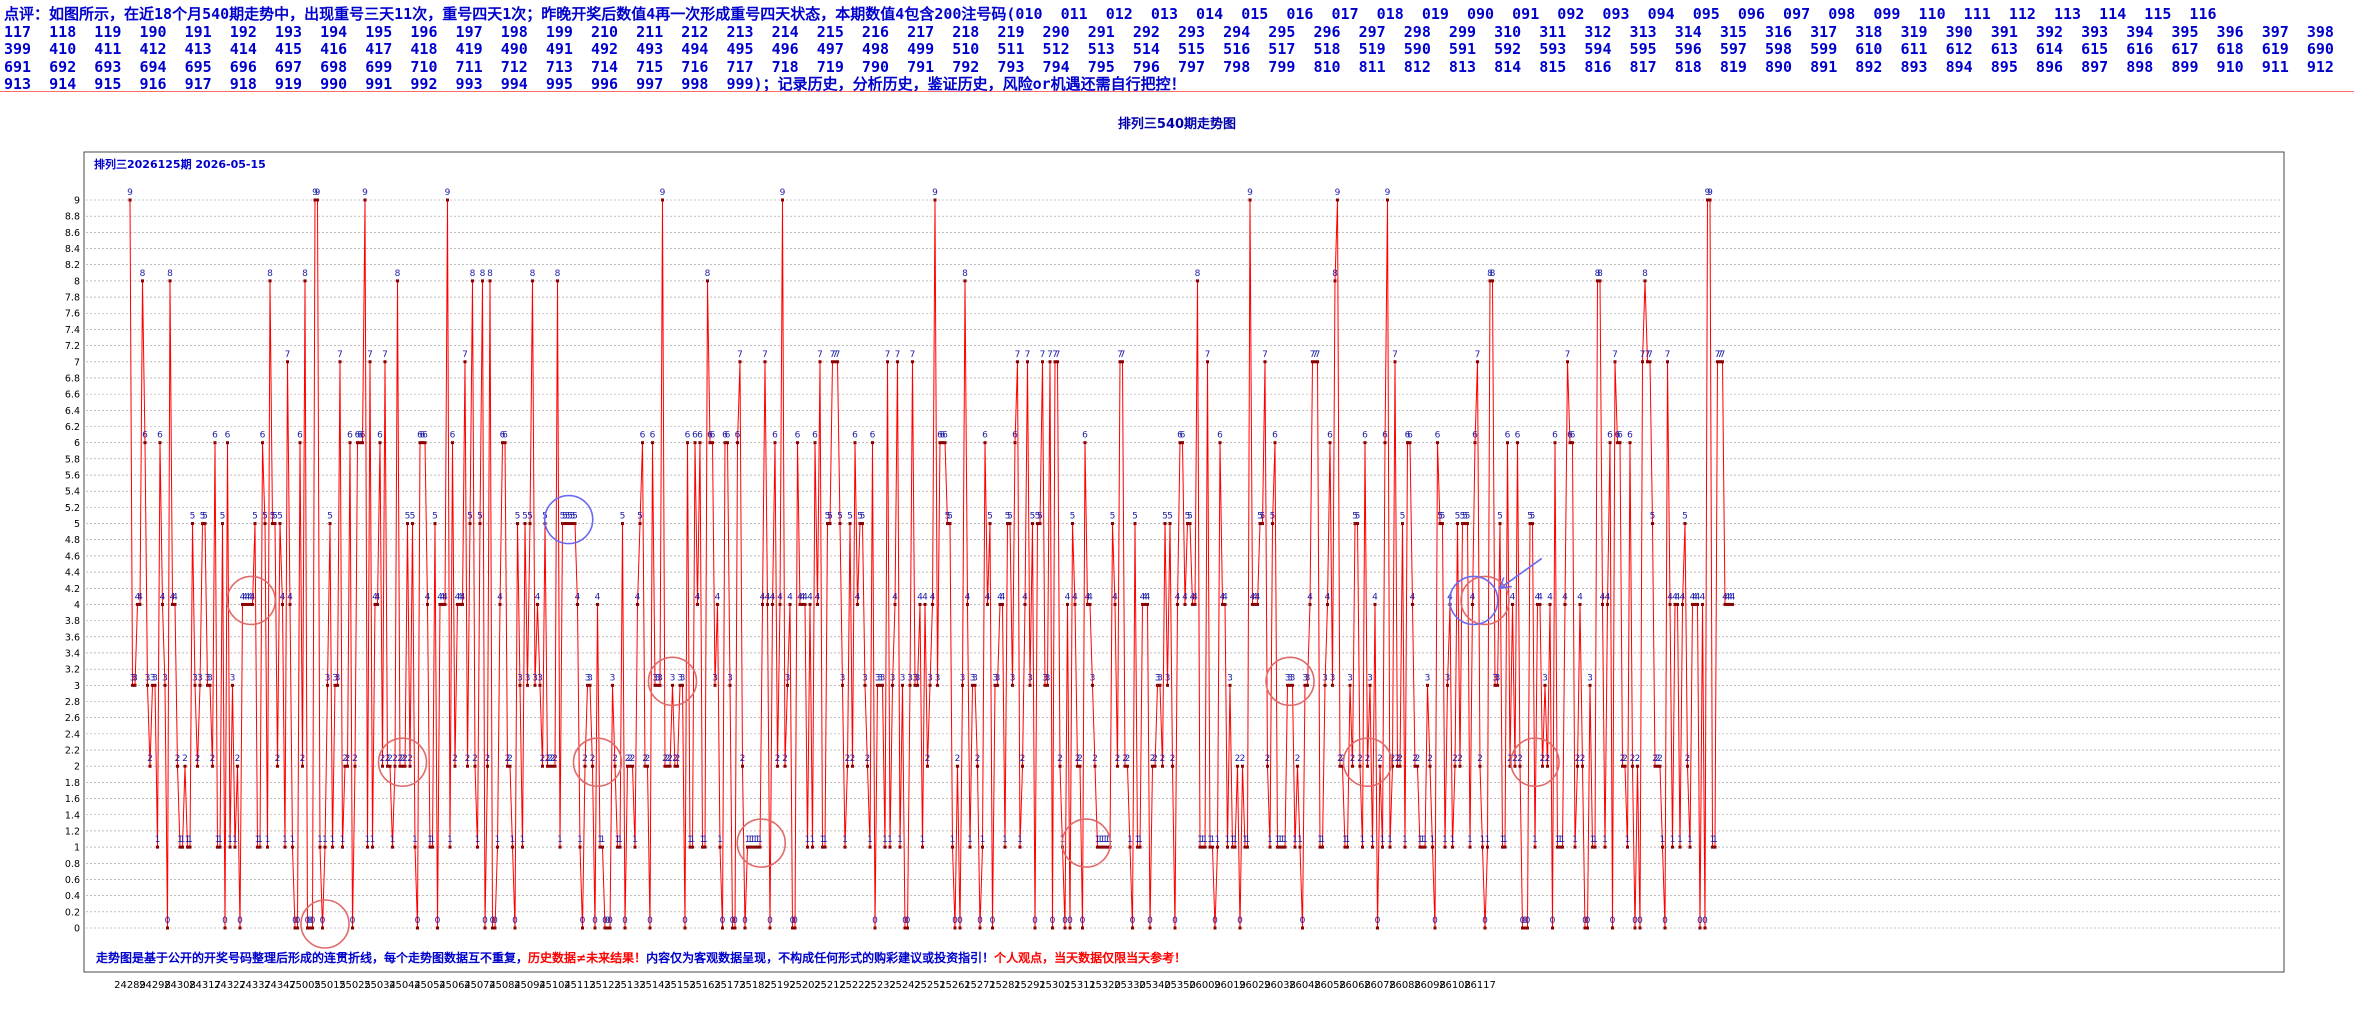 The width and height of the screenshot is (2354, 1019). Describe the element at coordinates (1055, 985) in the screenshot. I see `x-tick-label: 25301` at that location.